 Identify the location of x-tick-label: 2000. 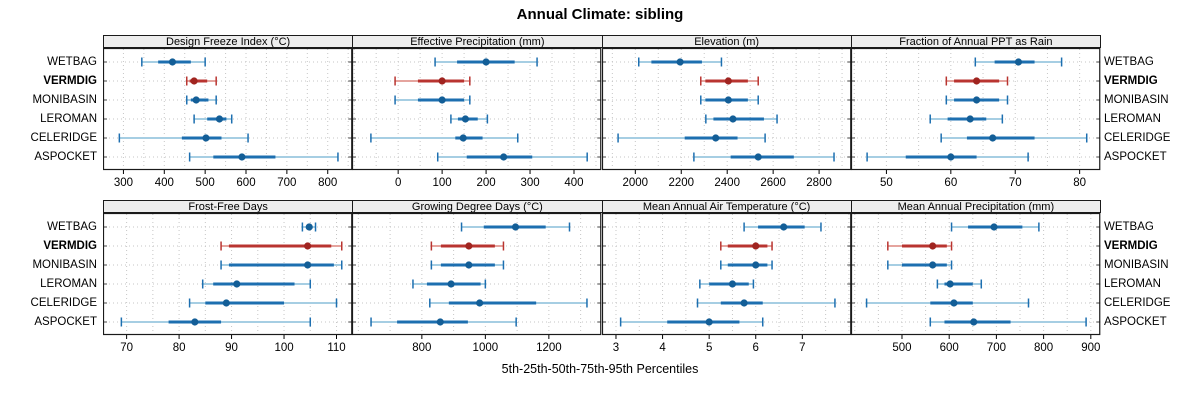
(635, 183).